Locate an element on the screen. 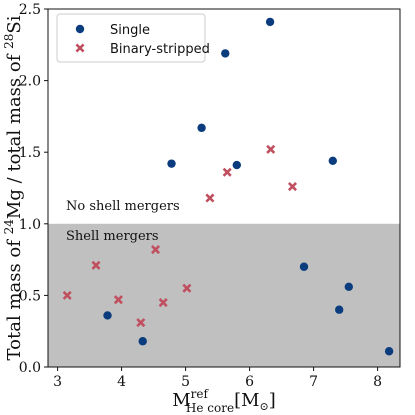  legend-box is located at coordinates (131, 38).